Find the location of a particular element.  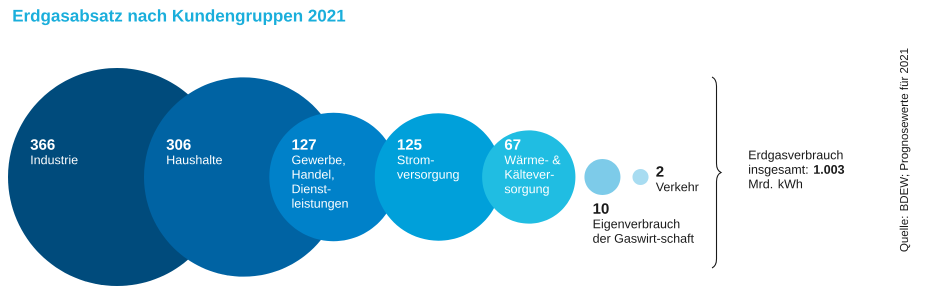

data-label: 366 is located at coordinates (42, 144).